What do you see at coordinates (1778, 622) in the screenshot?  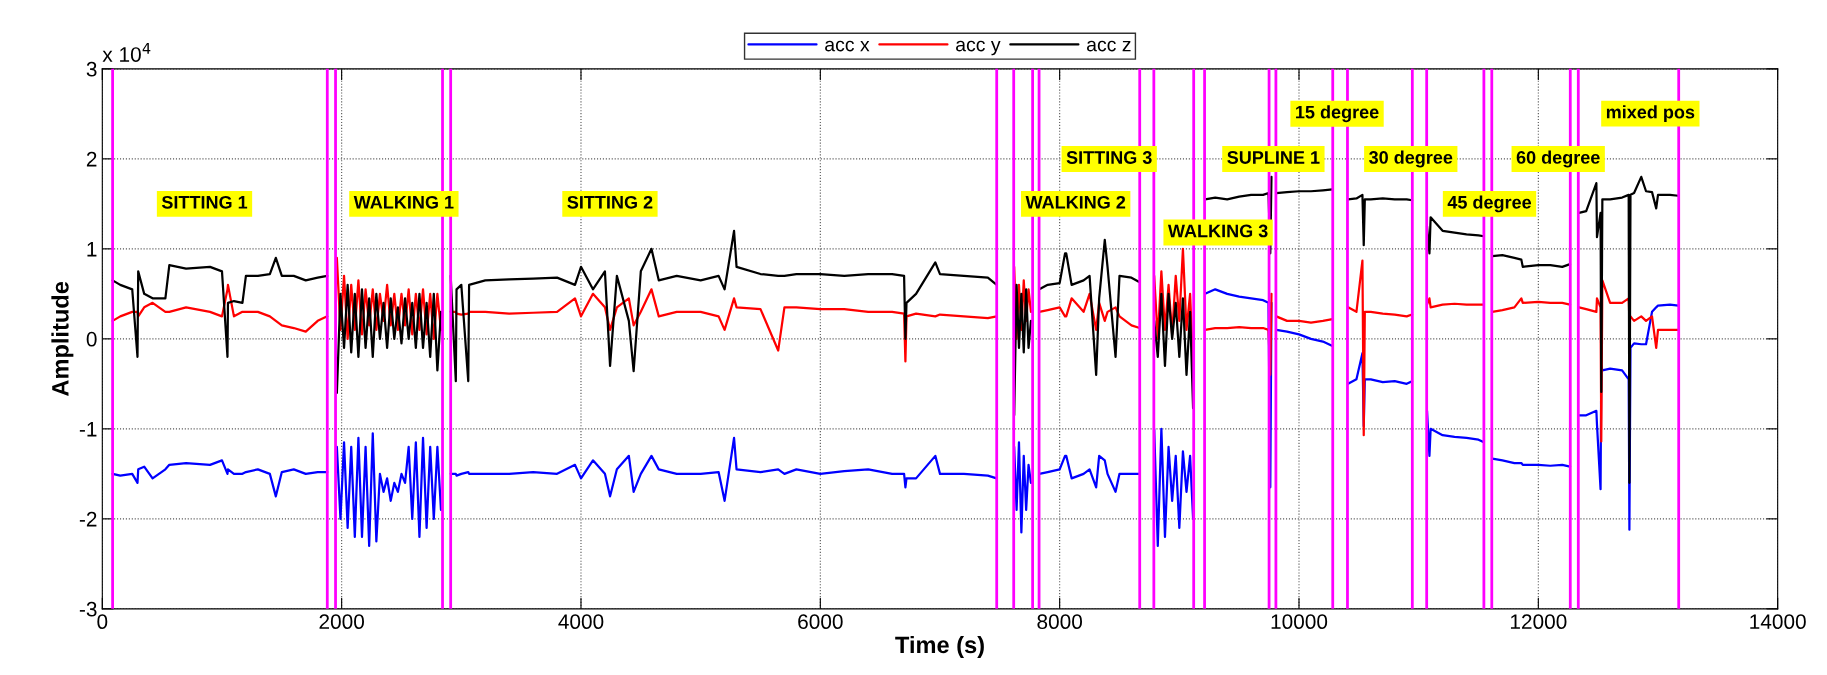 I see `x-tick-label: 14000` at bounding box center [1778, 622].